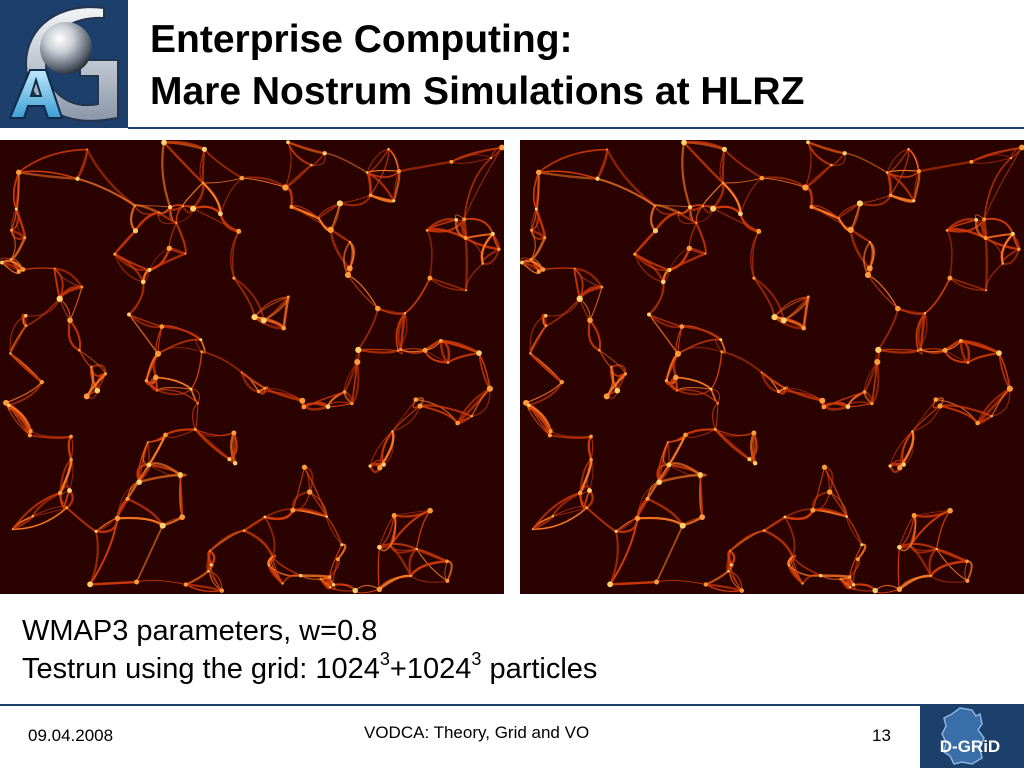  I want to click on caption-plus: +1024, so click(430, 669).